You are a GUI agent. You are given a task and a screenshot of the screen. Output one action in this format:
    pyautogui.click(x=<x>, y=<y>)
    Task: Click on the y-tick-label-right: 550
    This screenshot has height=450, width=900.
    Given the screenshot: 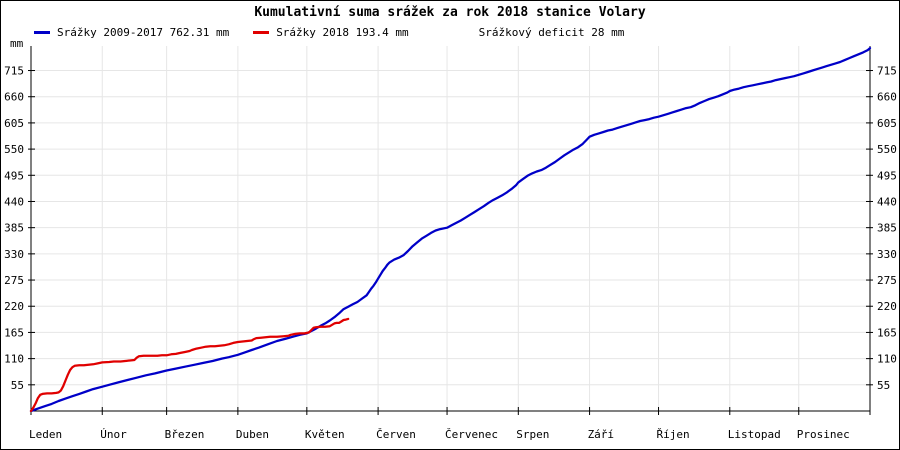 What is the action you would take?
    pyautogui.click(x=887, y=149)
    